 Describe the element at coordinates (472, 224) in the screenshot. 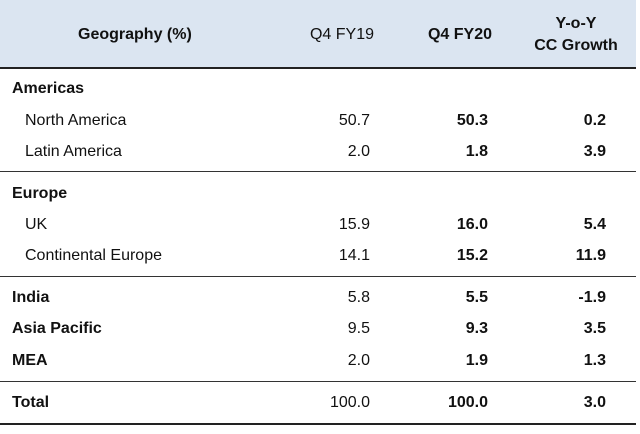

I see `q4fy20-value: 16.0` at that location.